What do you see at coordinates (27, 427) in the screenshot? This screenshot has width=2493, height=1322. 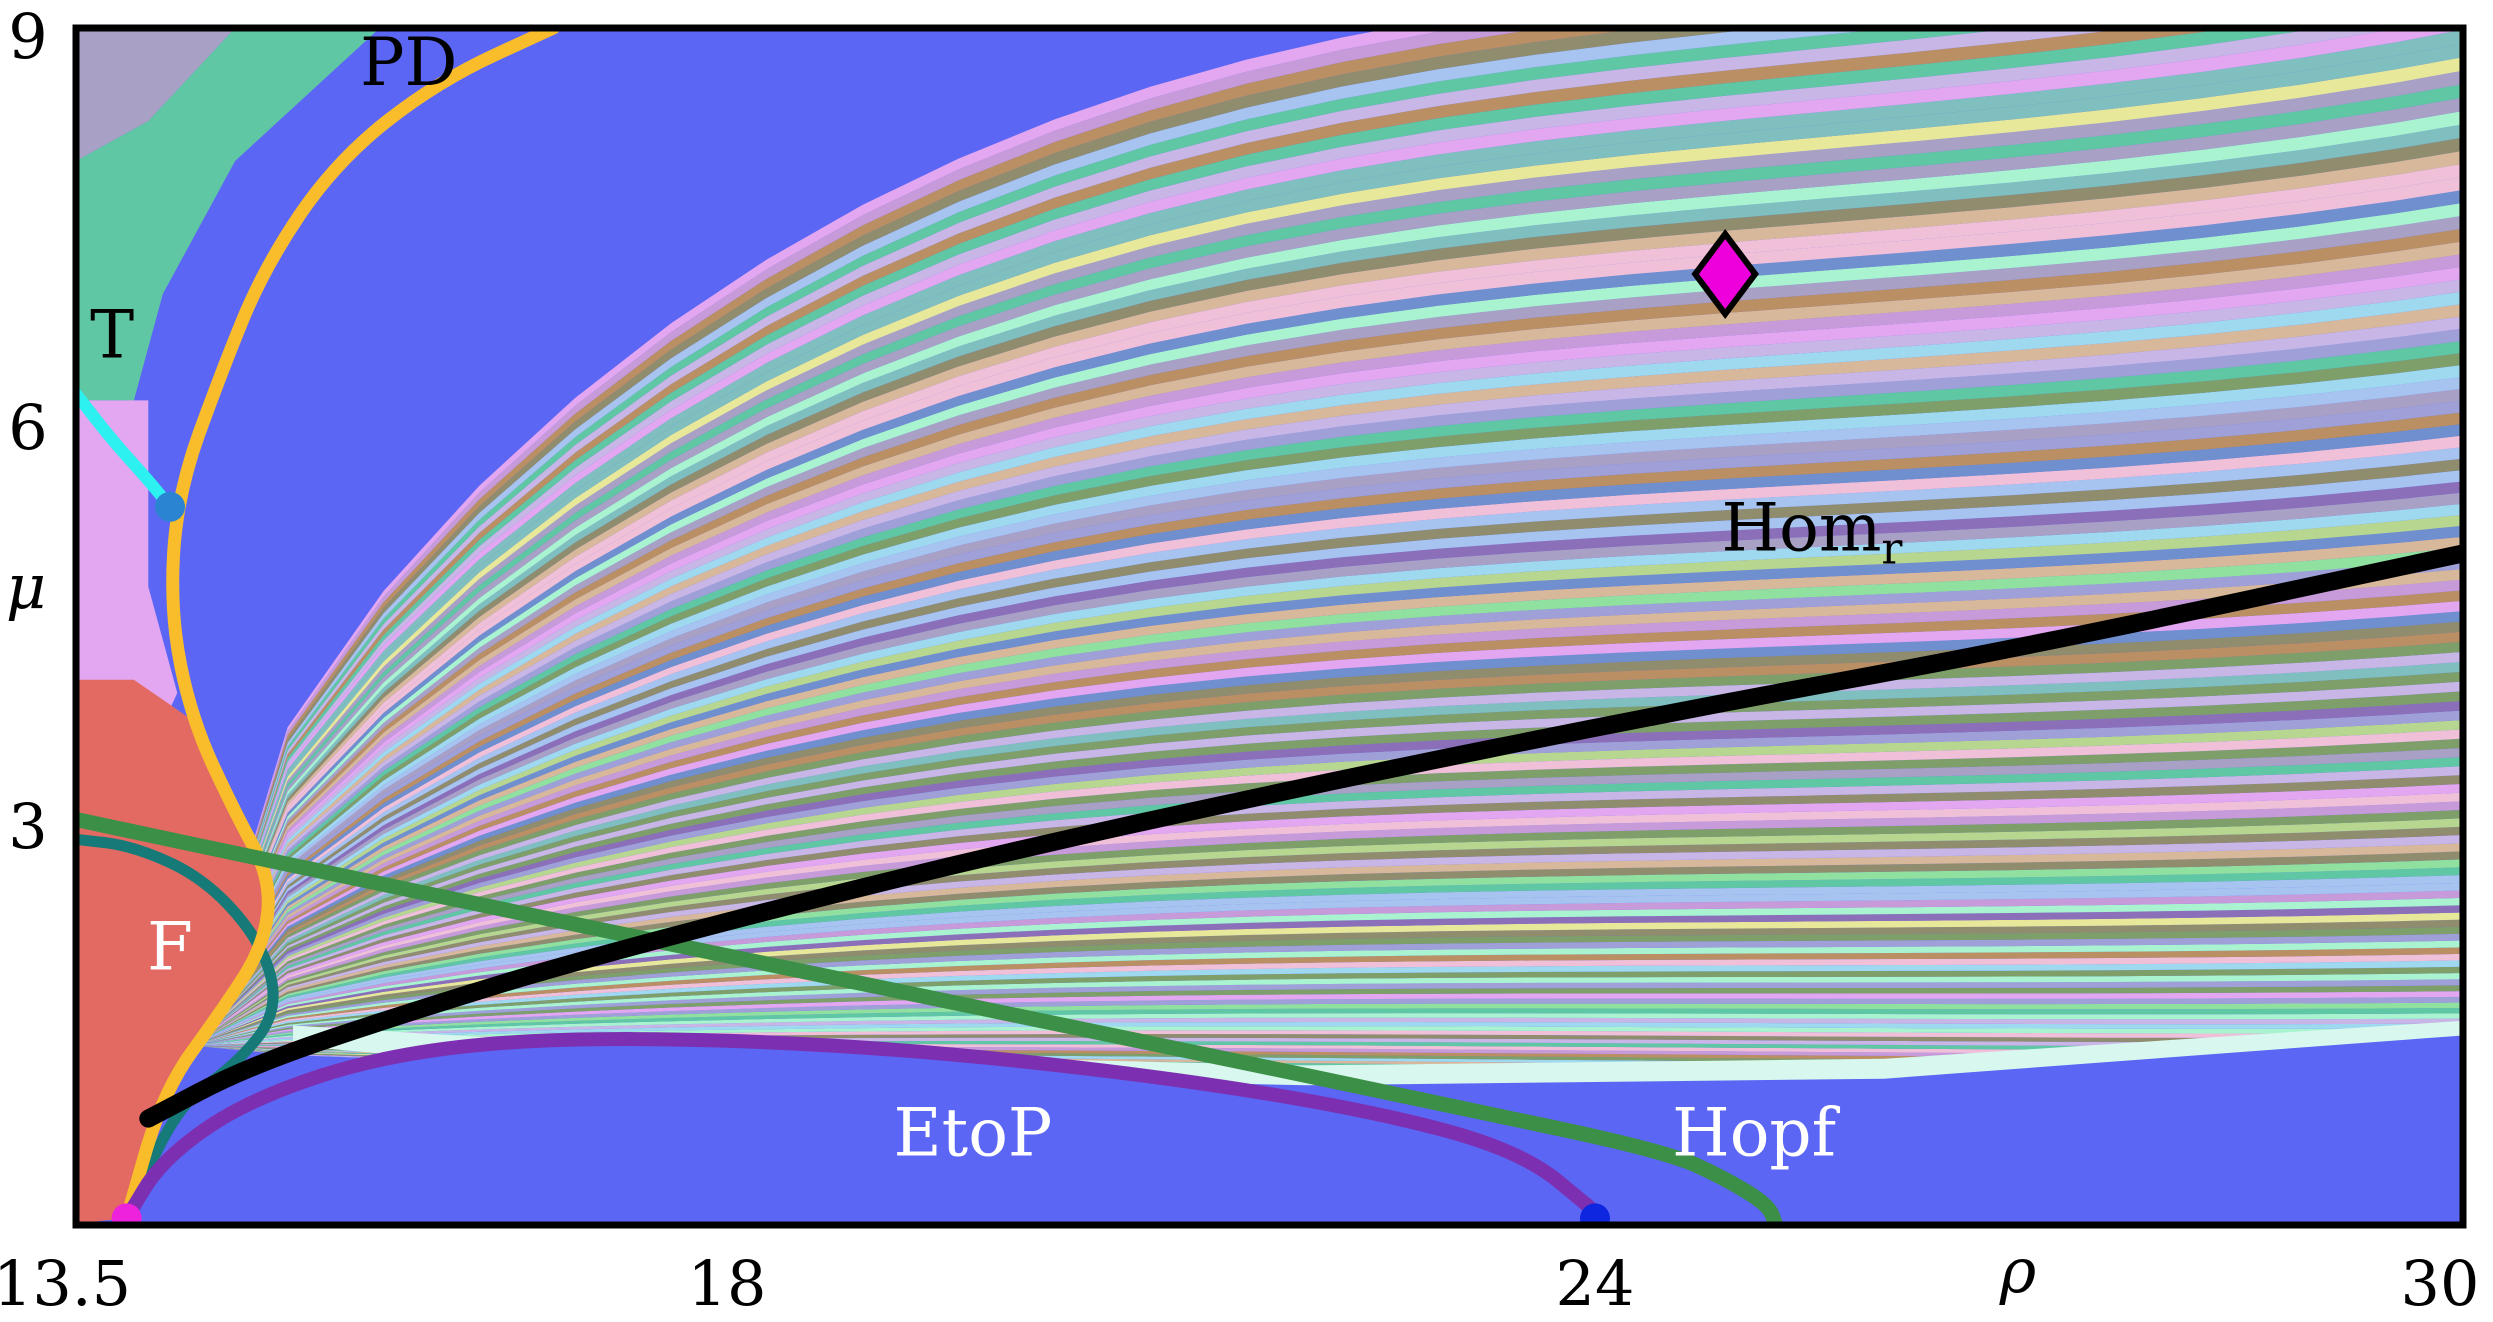 I see `y-tick-label: 6` at bounding box center [27, 427].